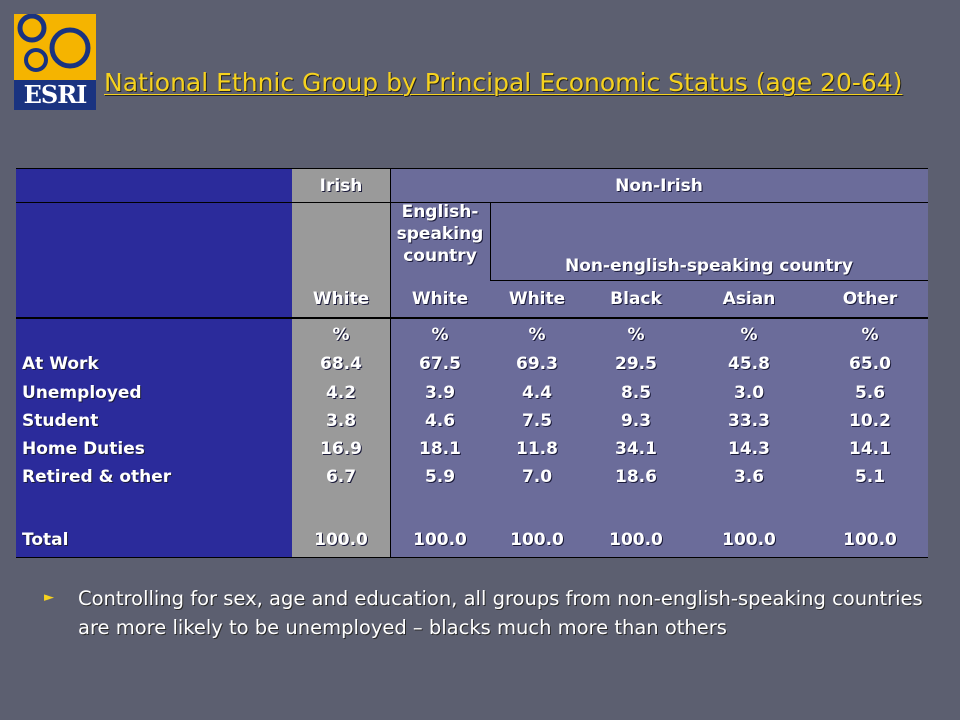 The width and height of the screenshot is (960, 720). Describe the element at coordinates (390, 363) in the screenshot. I see `irish-divider` at that location.